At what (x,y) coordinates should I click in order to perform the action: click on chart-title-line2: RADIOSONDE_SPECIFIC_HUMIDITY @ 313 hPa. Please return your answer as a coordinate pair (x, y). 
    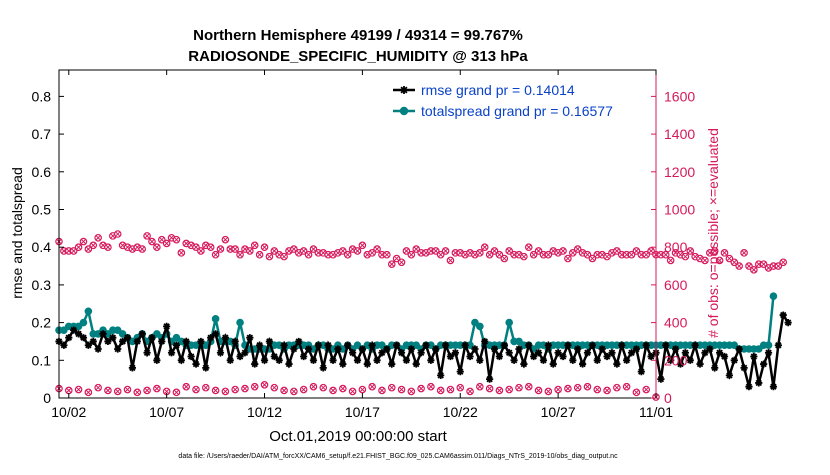
    Looking at the image, I should click on (358, 56).